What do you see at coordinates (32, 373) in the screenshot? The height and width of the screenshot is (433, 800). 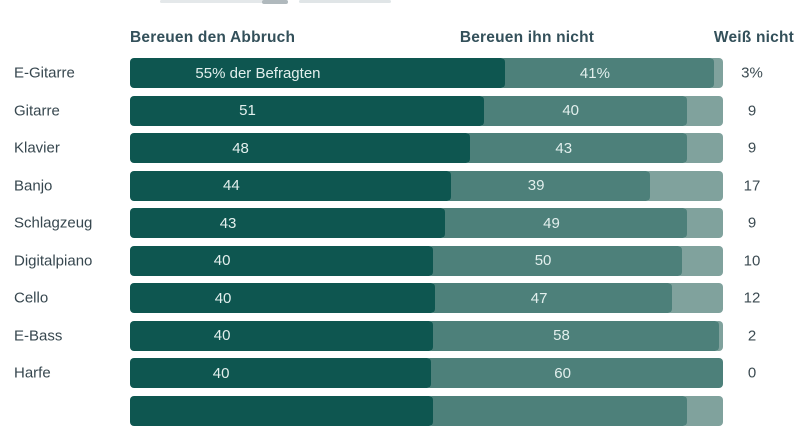 I see `category-label: Harfe` at bounding box center [32, 373].